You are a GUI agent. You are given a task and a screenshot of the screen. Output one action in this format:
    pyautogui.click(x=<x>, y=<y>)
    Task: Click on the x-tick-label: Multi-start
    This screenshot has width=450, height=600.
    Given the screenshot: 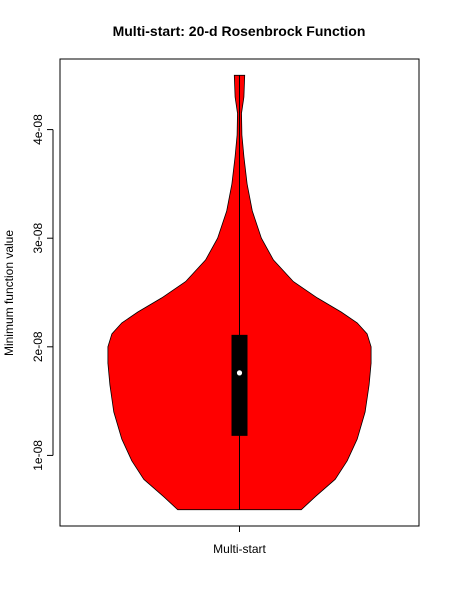 What is the action you would take?
    pyautogui.click(x=239, y=549)
    